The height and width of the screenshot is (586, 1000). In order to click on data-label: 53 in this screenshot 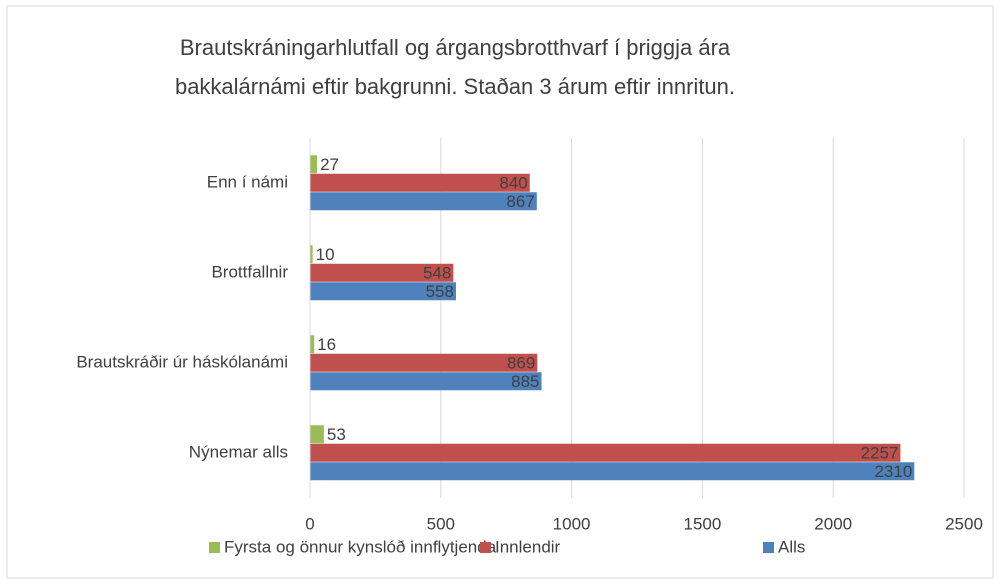, I will do `click(336, 434)`.